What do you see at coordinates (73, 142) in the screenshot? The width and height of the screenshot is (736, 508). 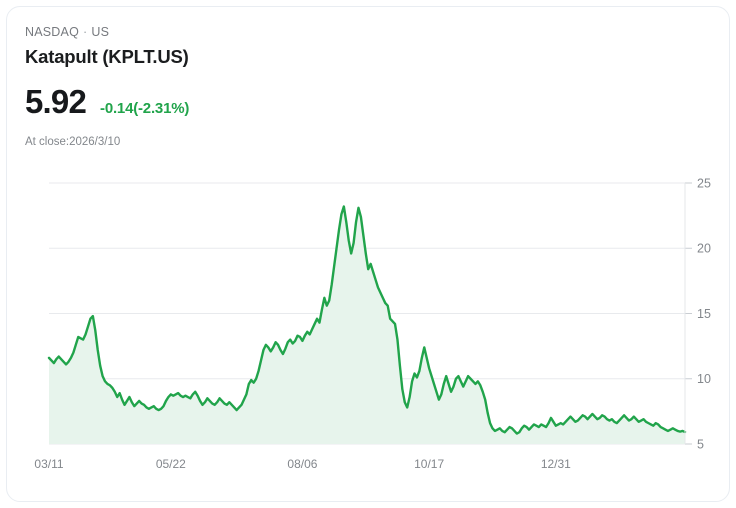 I see `market-close-note: At close:2026/3/10` at bounding box center [73, 142].